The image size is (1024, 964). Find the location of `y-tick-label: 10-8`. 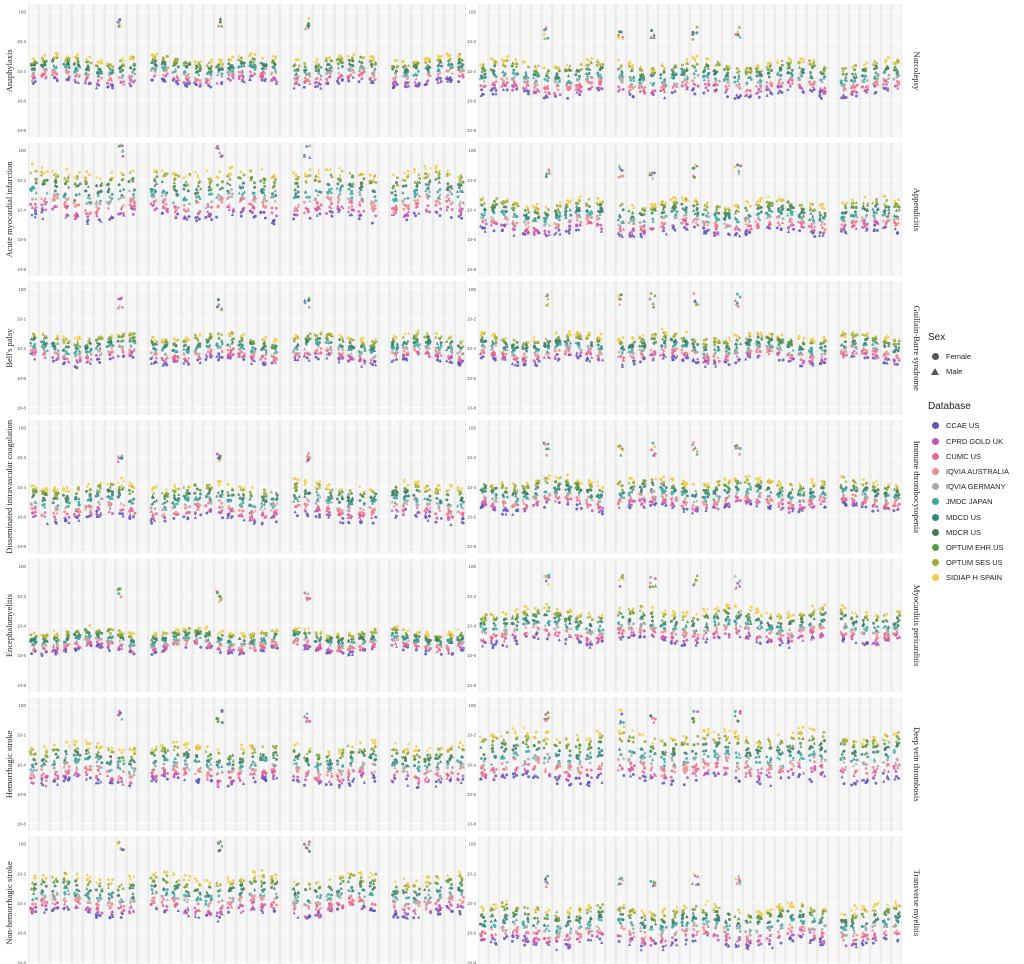

y-tick-label: 10-8 is located at coordinates (22, 407).